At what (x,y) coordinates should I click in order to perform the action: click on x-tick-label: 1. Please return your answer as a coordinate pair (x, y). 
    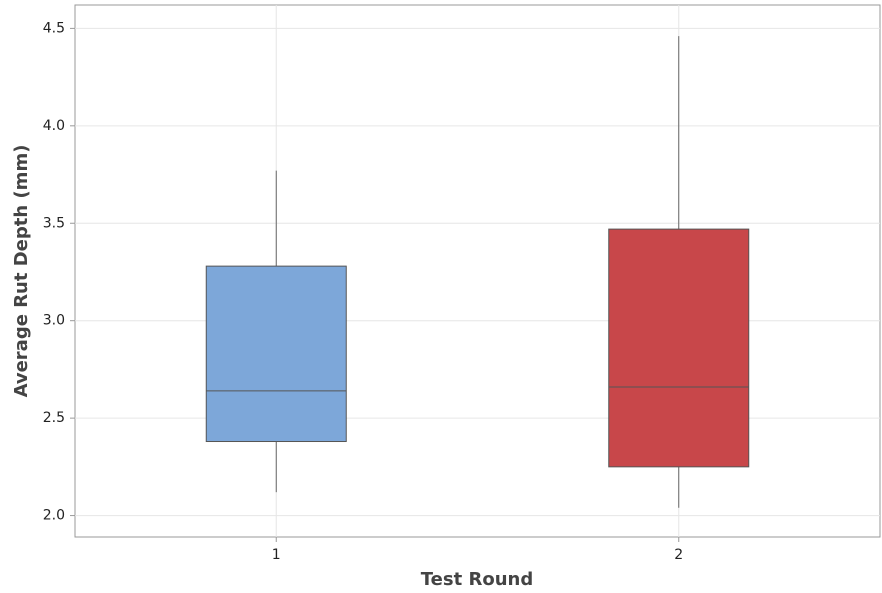
    Looking at the image, I should click on (276, 555).